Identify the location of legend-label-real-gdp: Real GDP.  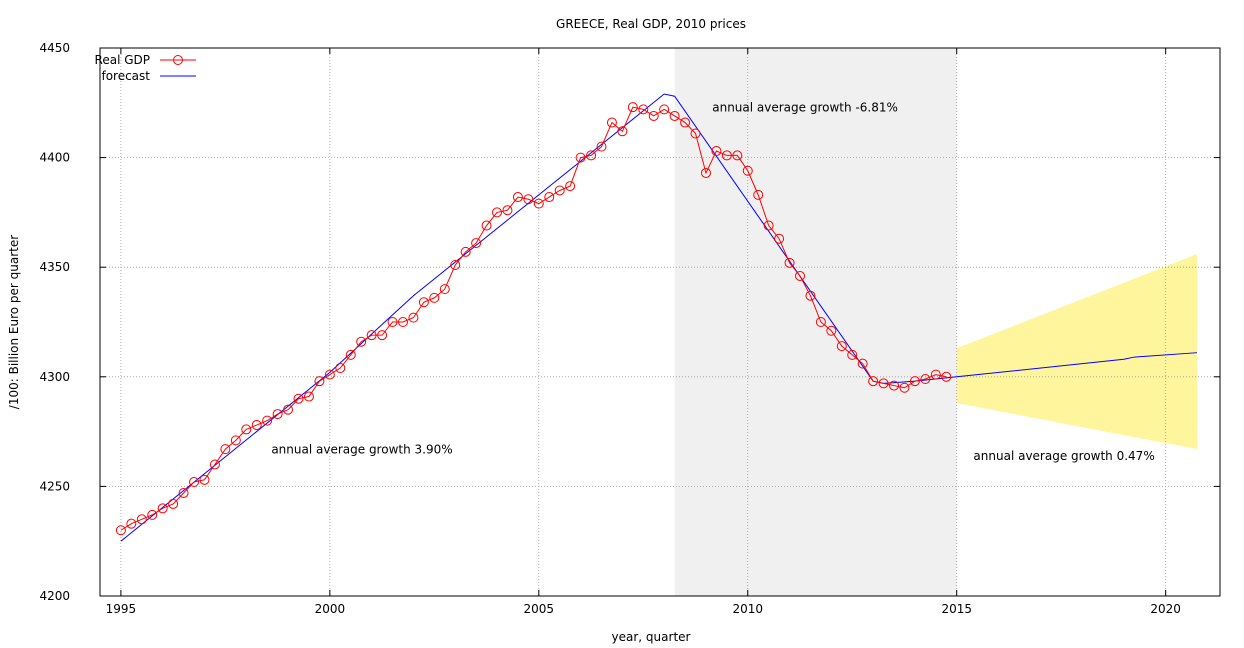
(122, 60).